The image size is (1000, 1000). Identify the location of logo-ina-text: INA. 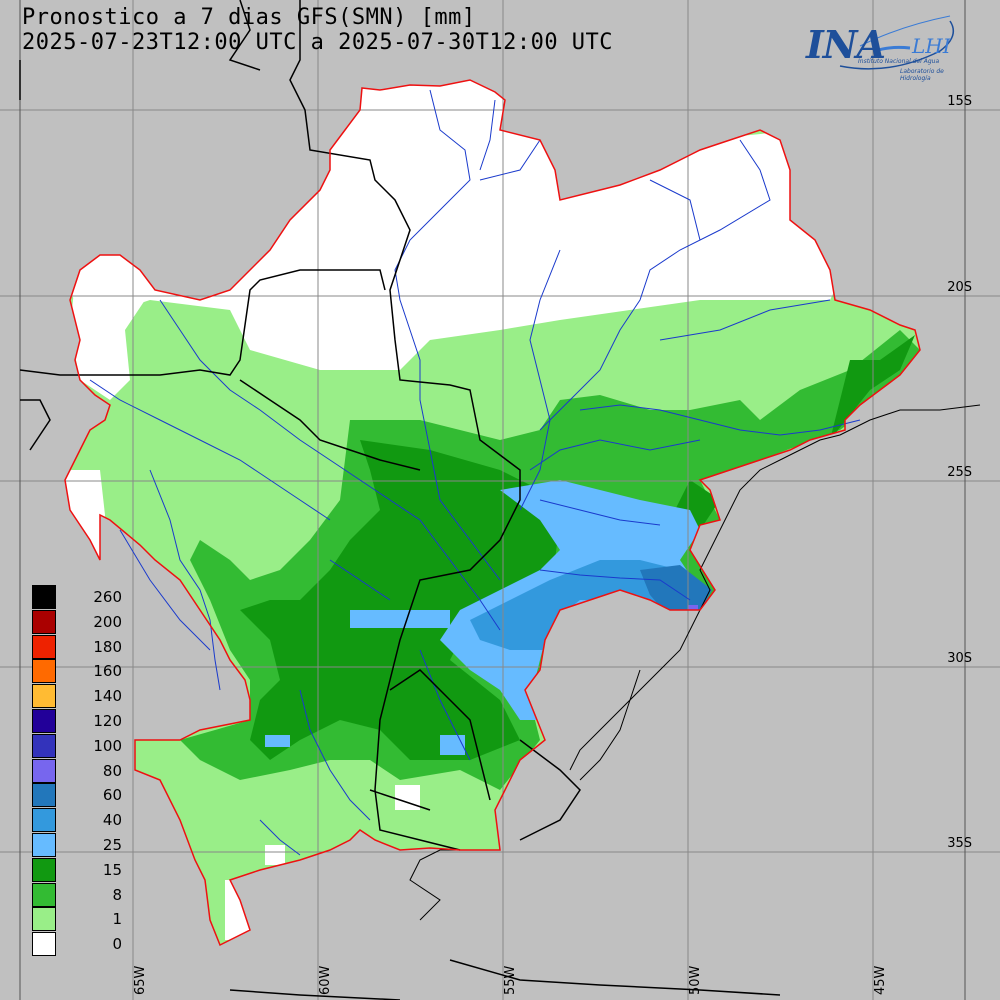
(846, 44).